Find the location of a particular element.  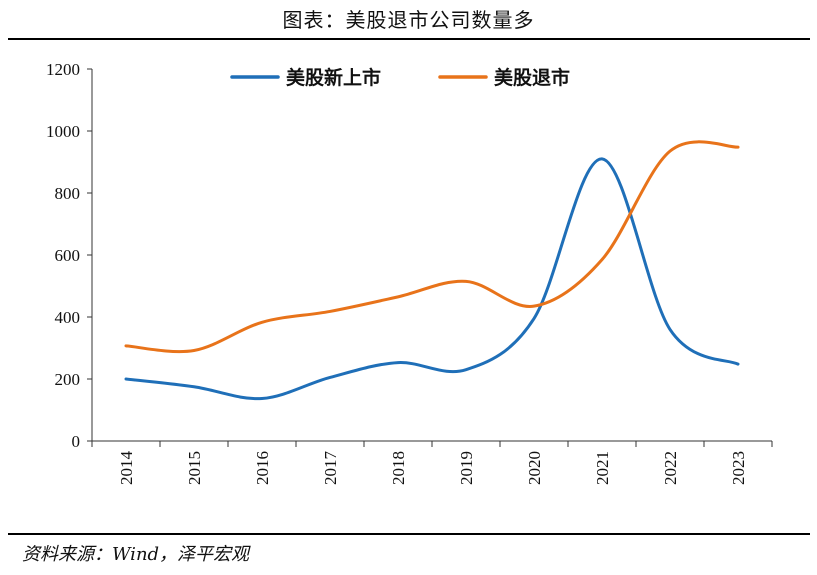

y-tick-label: 1000 is located at coordinates (63, 131).